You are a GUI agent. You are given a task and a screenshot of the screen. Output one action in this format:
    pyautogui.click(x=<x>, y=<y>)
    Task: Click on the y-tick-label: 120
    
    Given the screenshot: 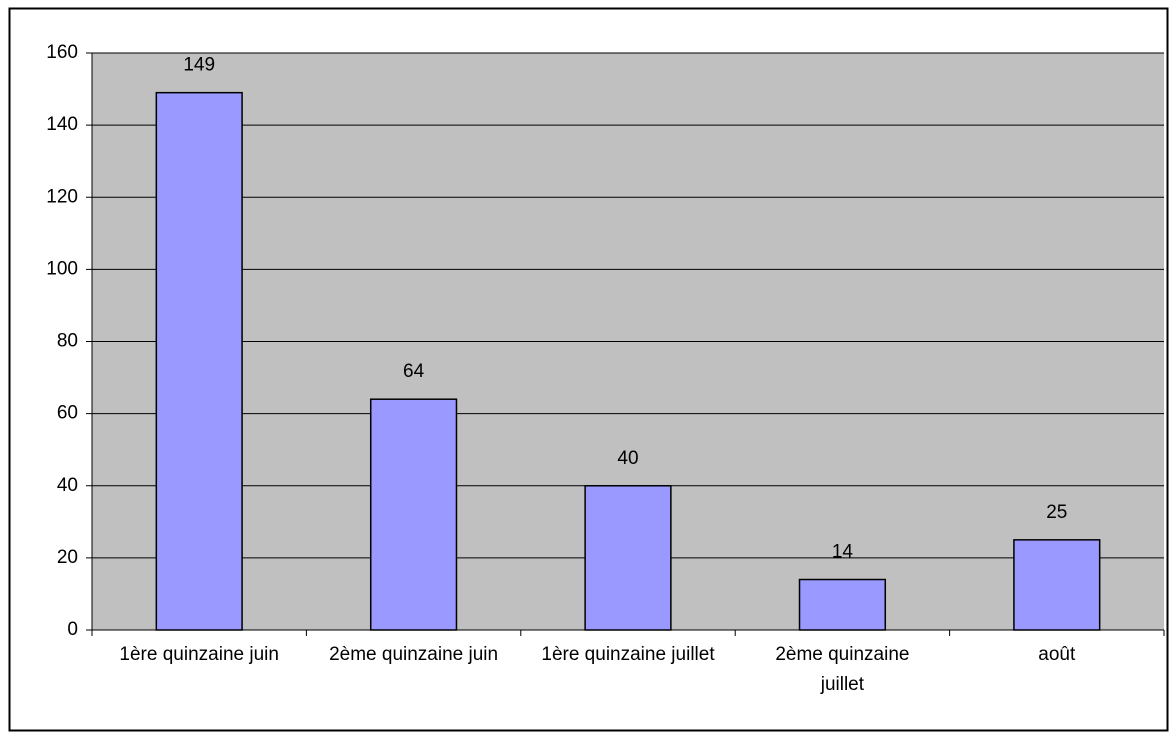 What is the action you would take?
    pyautogui.click(x=62, y=196)
    